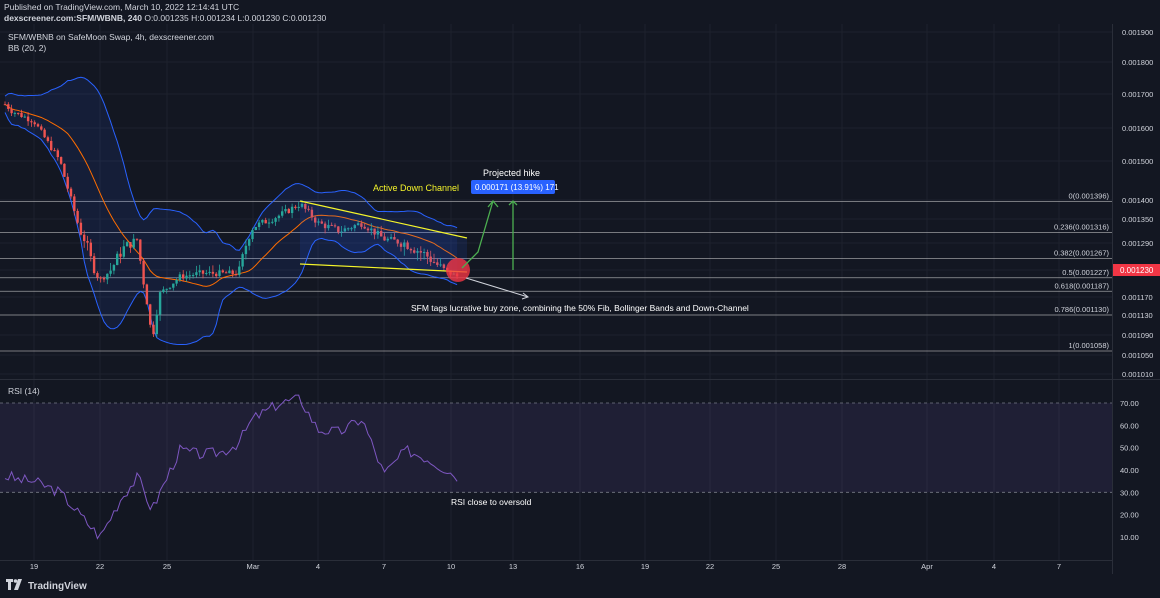 Image resolution: width=1160 pixels, height=598 pixels. I want to click on tradingview-brand: TradingView, so click(46, 586).